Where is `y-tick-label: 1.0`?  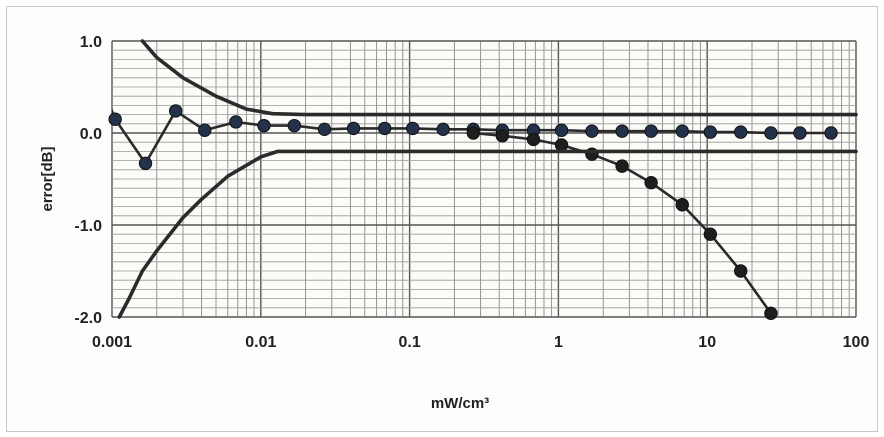
y-tick-label: 1.0 is located at coordinates (91, 42).